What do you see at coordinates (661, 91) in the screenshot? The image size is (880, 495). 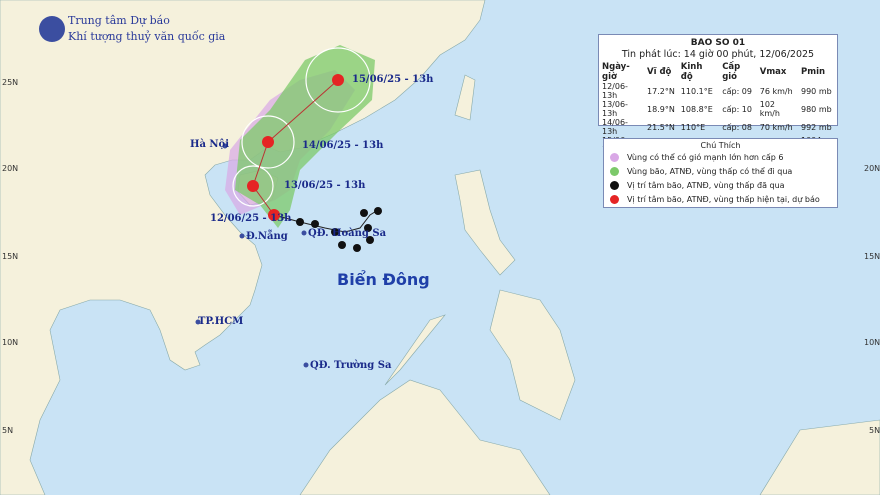 I see `table-cell: 17.2°N` at bounding box center [661, 91].